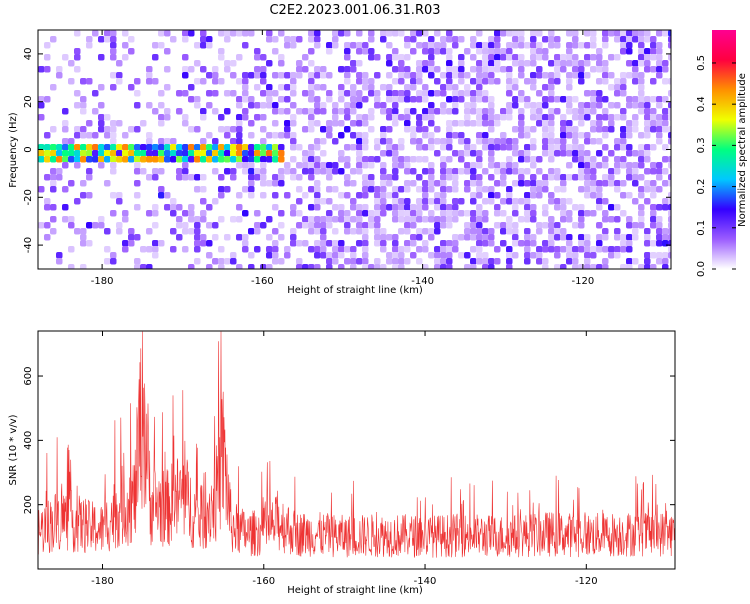 The width and height of the screenshot is (750, 604). I want to click on snr-x-label: Height of straight line (km), so click(355, 590).